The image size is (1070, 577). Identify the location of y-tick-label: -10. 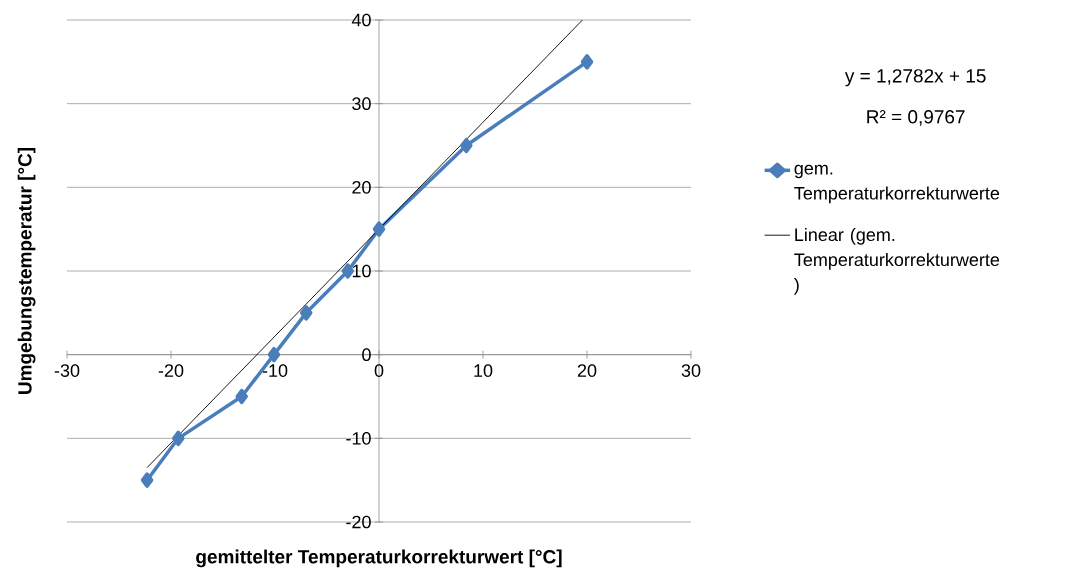
(358, 438).